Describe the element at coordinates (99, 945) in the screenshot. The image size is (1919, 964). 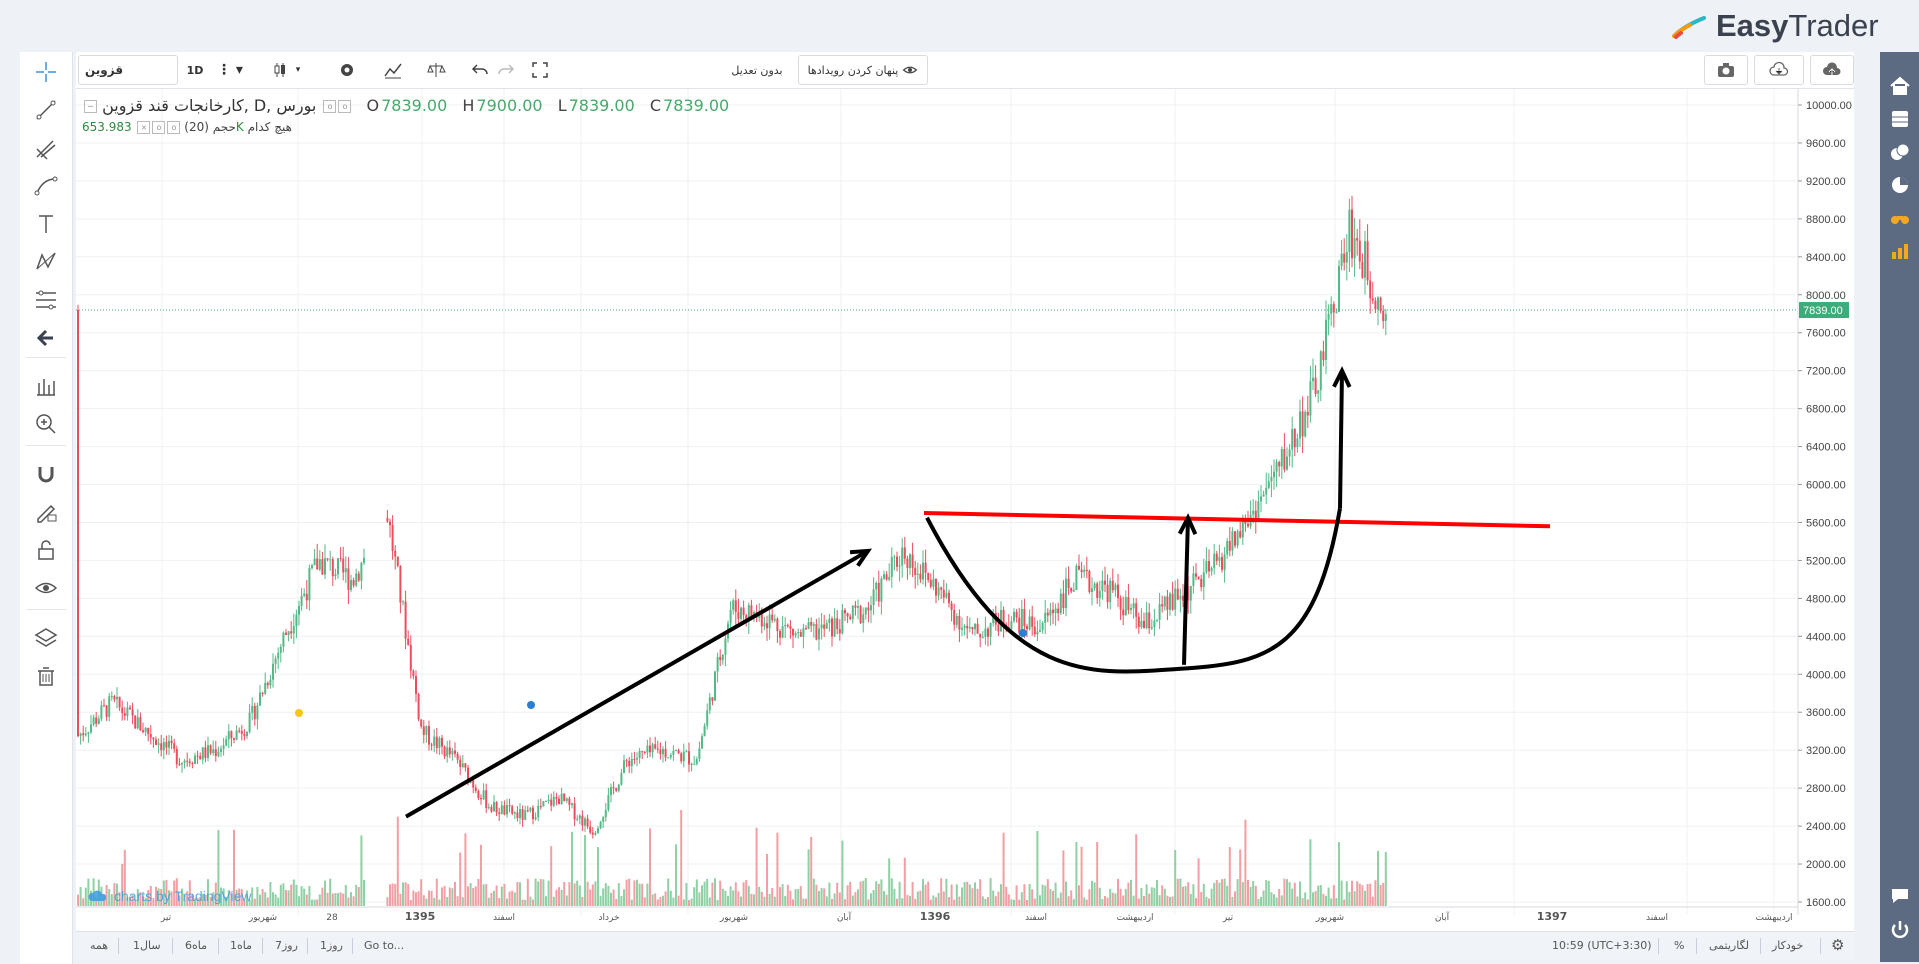
I see `range-all-button: همه` at that location.